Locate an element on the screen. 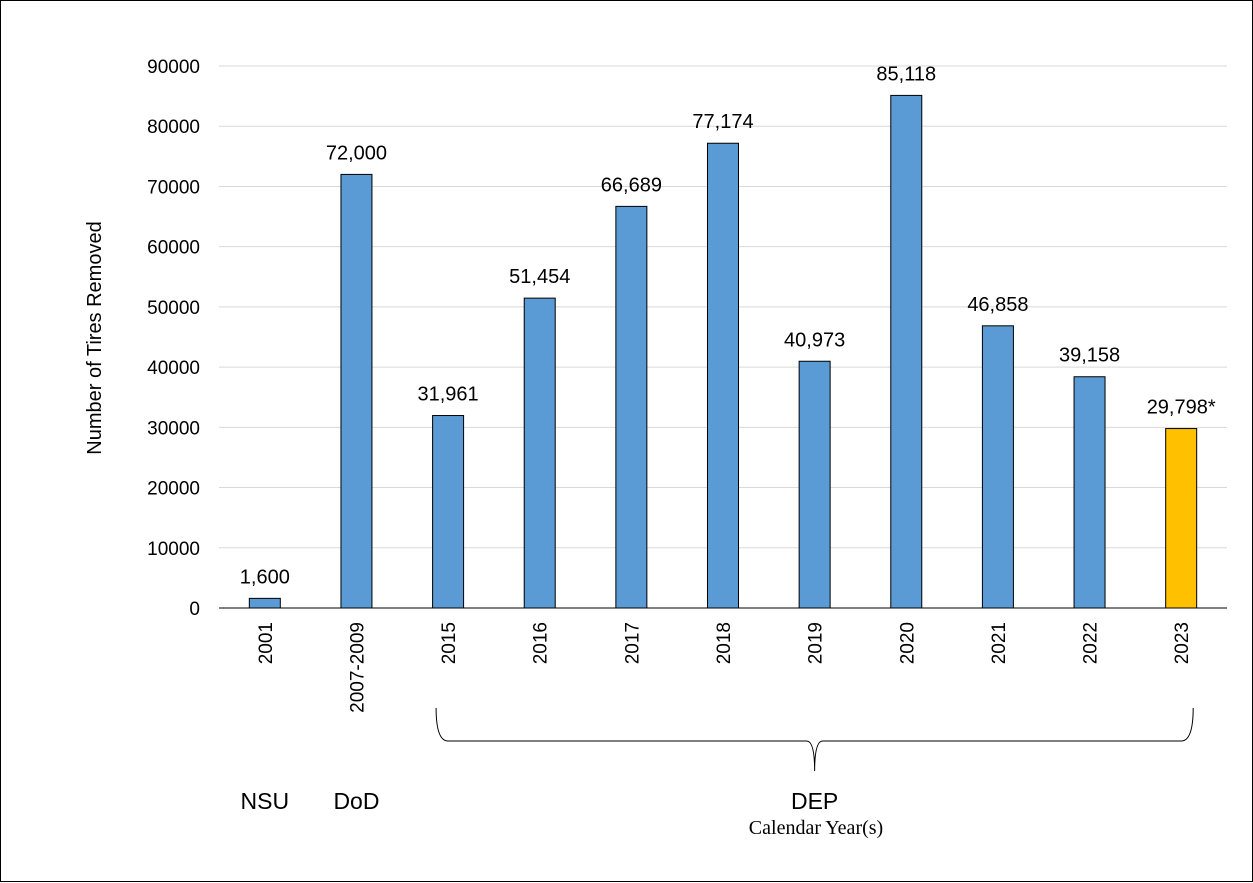 The width and height of the screenshot is (1253, 883). bar-2023 is located at coordinates (1181, 518).